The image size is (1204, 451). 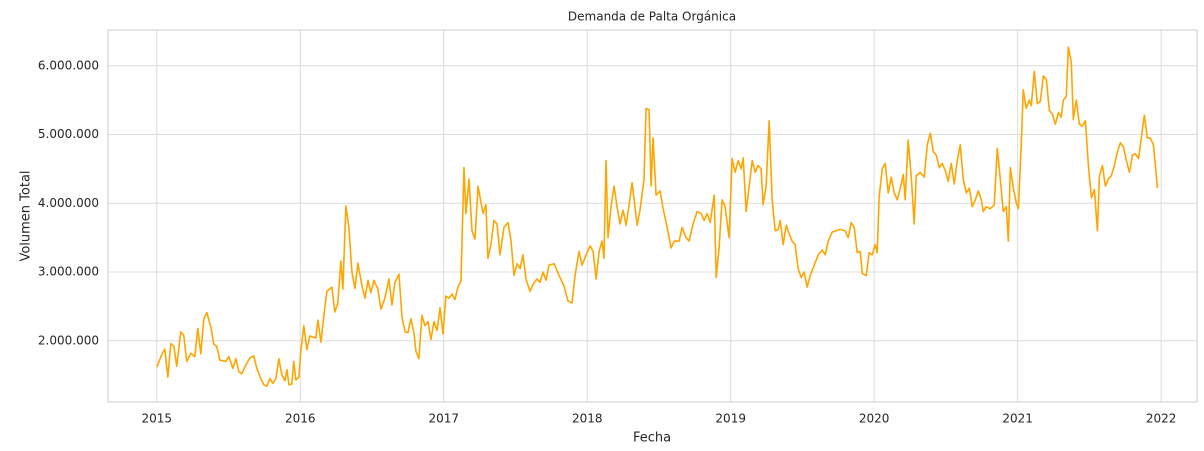 What do you see at coordinates (443, 419) in the screenshot?
I see `x-tick-label: 2017` at bounding box center [443, 419].